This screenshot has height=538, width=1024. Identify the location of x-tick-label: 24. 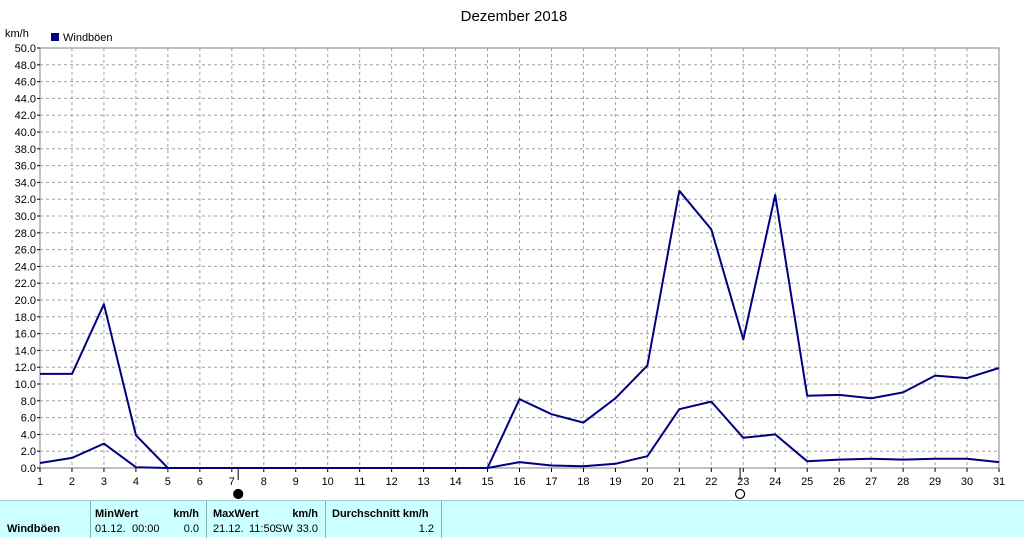
(775, 482).